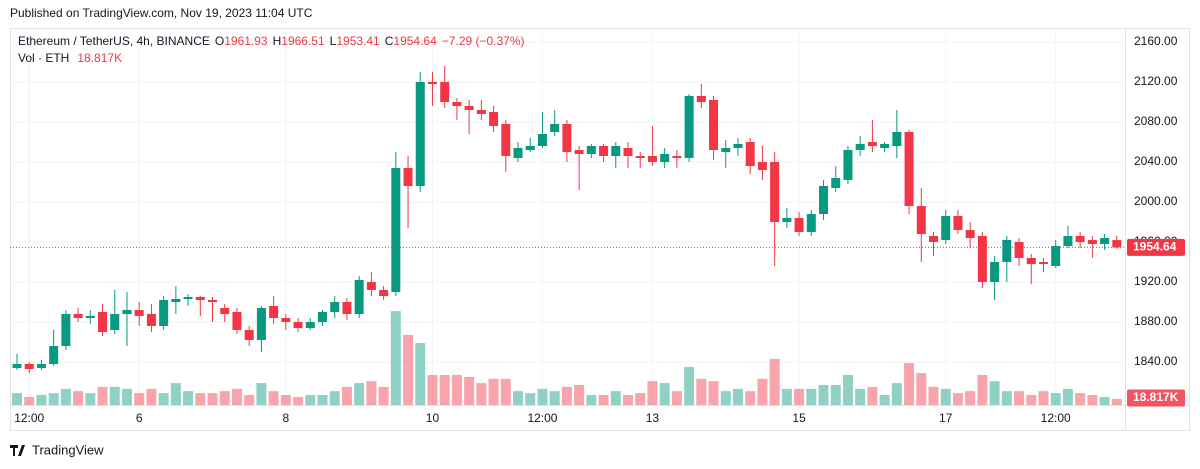 The width and height of the screenshot is (1200, 469). What do you see at coordinates (1156, 81) in the screenshot?
I see `y-tick-label: 2120.00` at bounding box center [1156, 81].